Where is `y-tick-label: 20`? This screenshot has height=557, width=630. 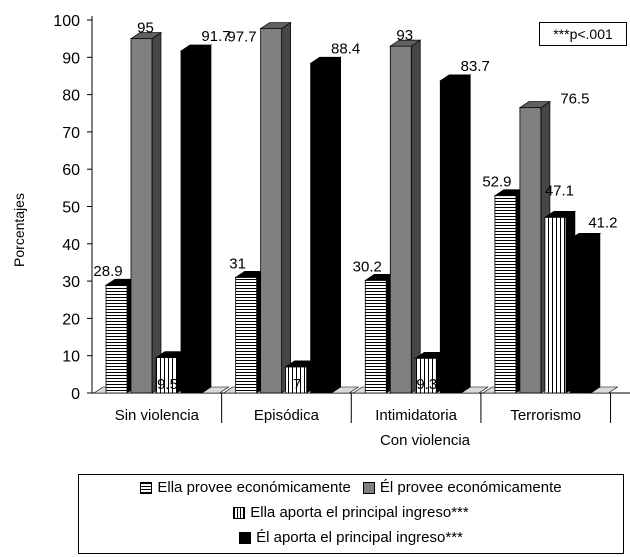
y-tick-label: 20 is located at coordinates (71, 319).